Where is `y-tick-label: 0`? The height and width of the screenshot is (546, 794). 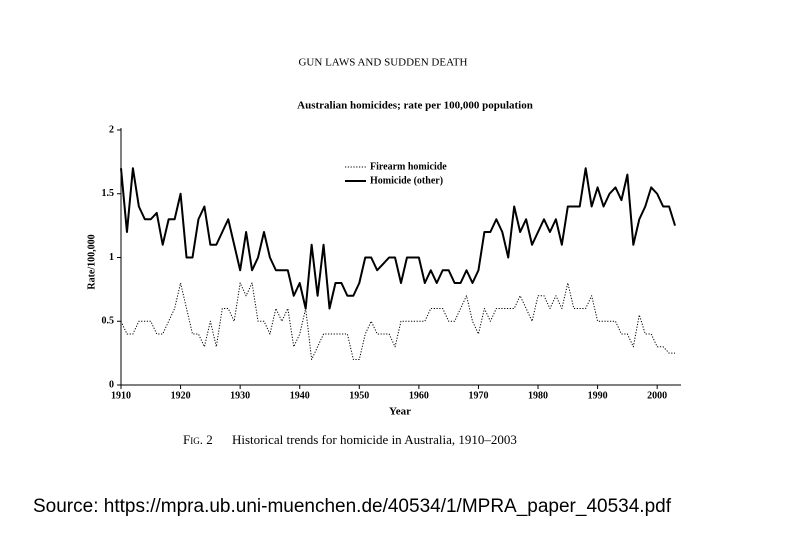 y-tick-label: 0 is located at coordinates (111, 384).